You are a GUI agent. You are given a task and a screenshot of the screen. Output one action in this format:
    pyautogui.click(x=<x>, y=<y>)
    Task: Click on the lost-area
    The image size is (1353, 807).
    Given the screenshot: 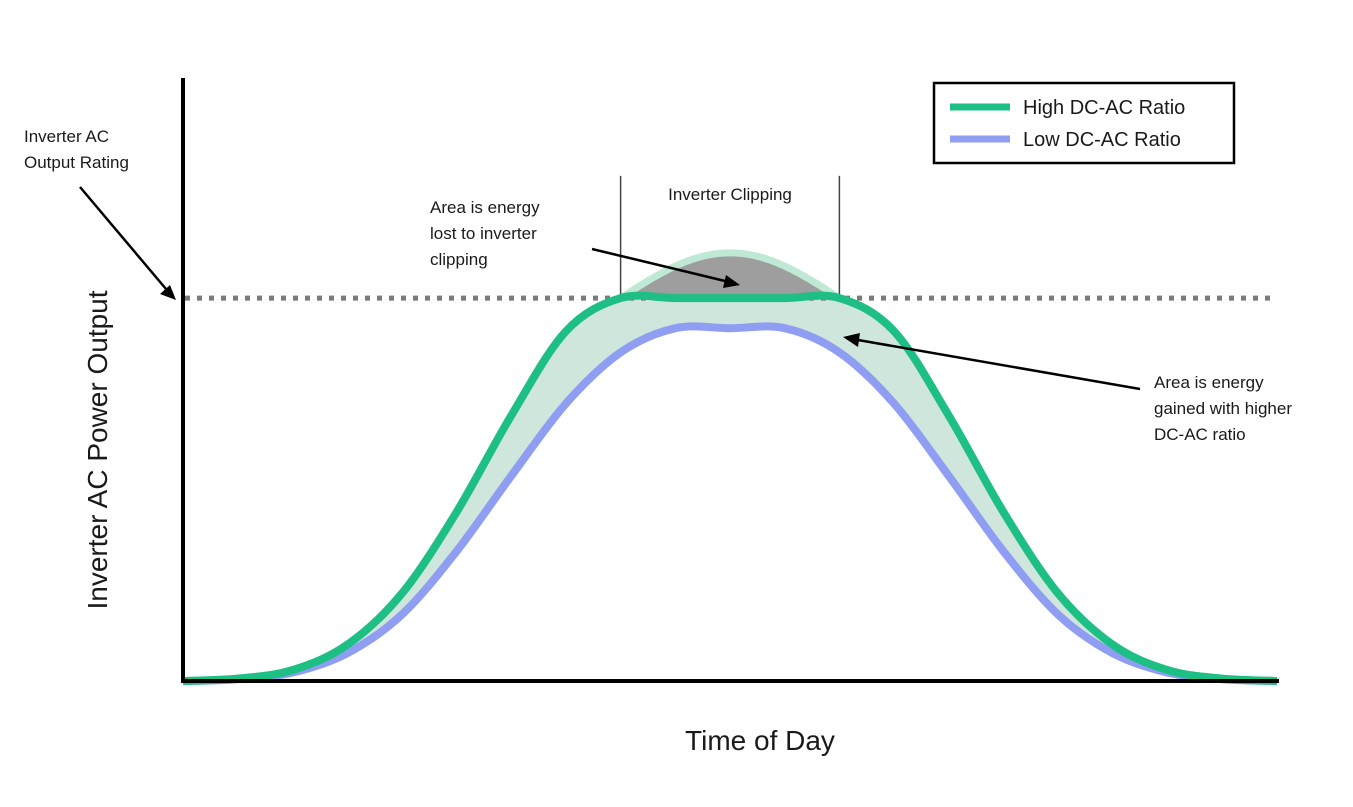 What is the action you would take?
    pyautogui.click(x=730, y=275)
    